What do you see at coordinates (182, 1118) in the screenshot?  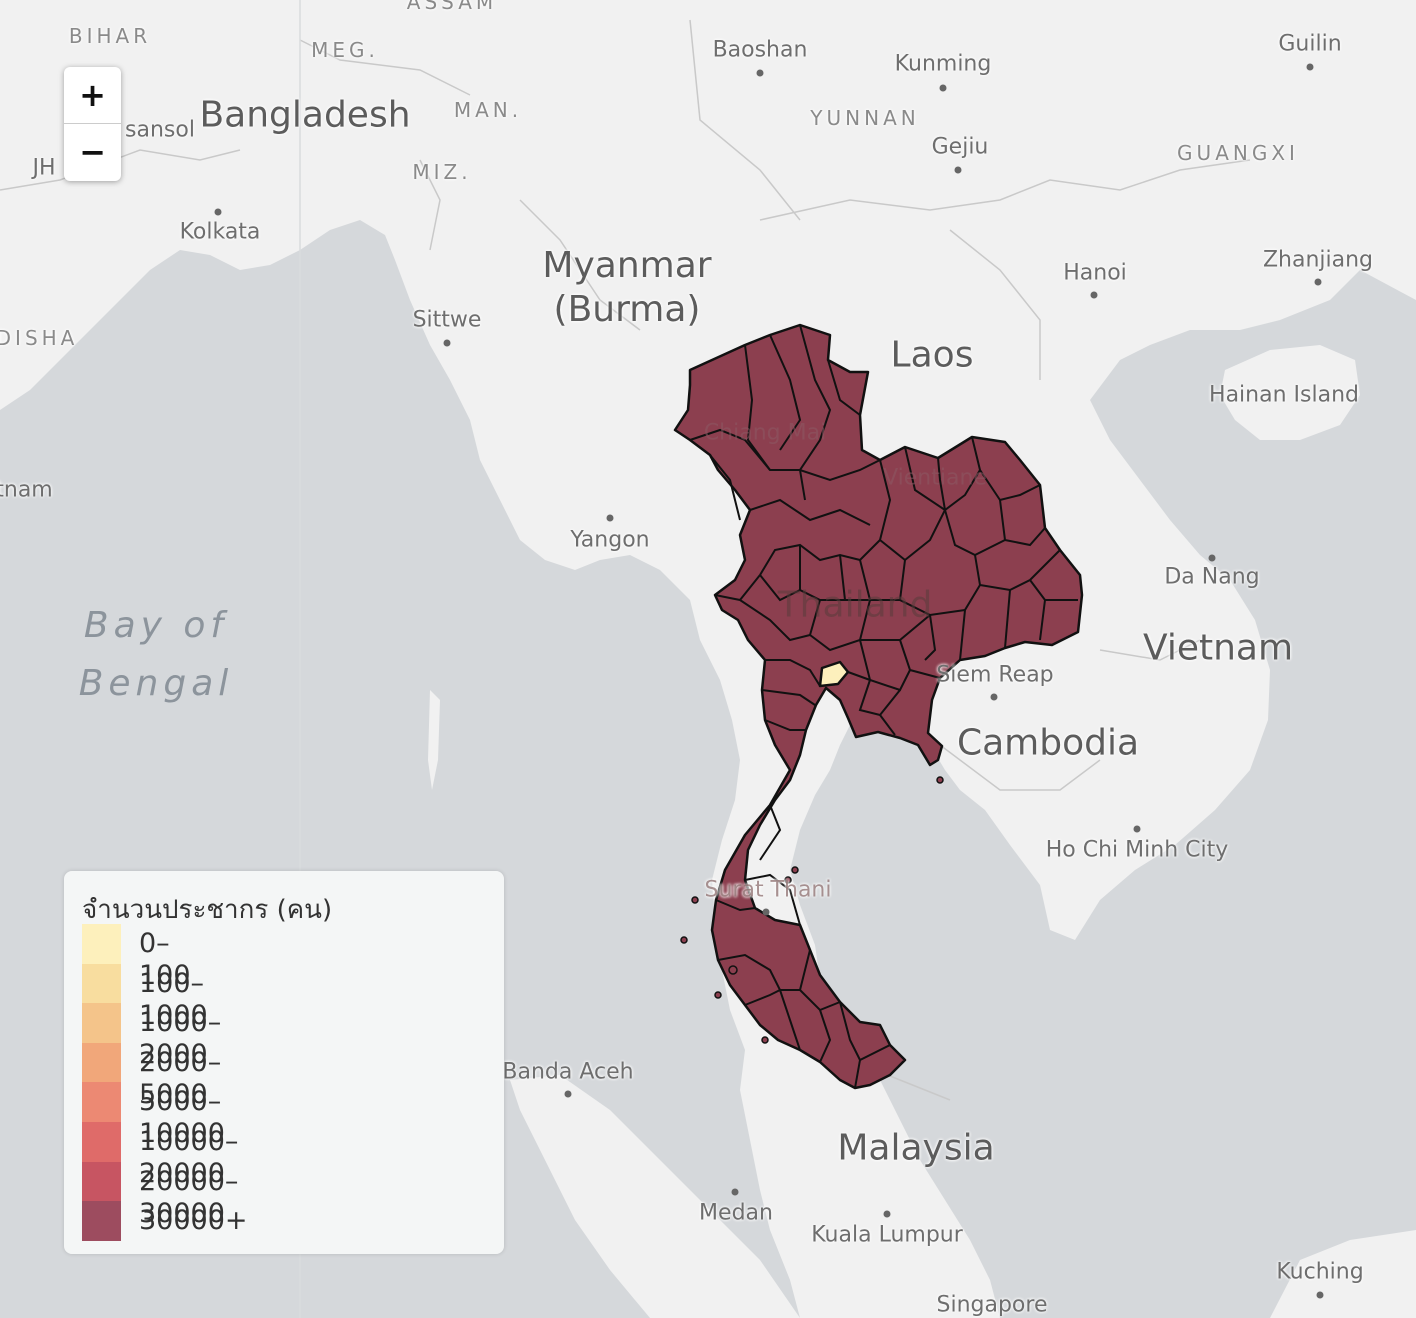 I see `legend-label: 5000–10000` at bounding box center [182, 1118].